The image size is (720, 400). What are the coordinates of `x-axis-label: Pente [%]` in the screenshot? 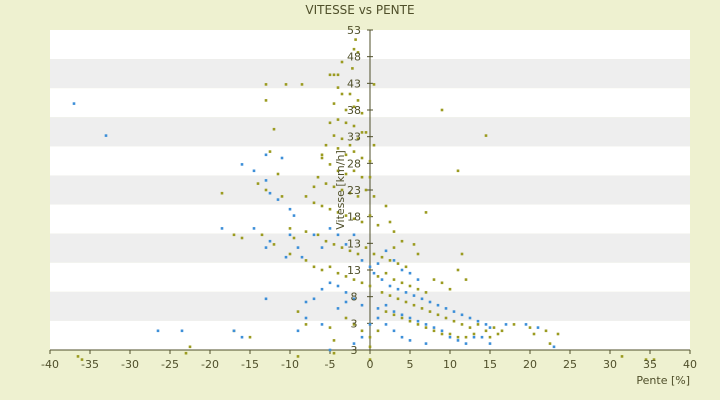 It's located at (663, 380).